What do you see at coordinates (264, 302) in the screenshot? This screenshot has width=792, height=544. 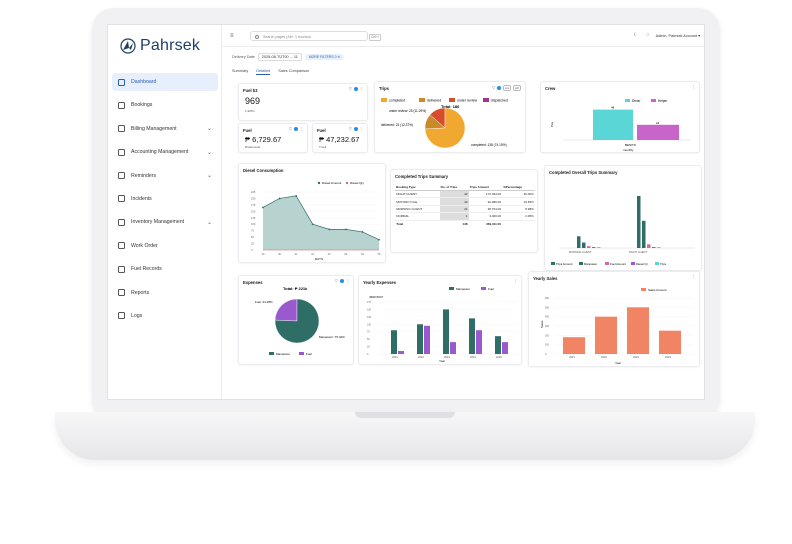 I see `expenses-fuel-label: Fuel: 24.28%` at bounding box center [264, 302].